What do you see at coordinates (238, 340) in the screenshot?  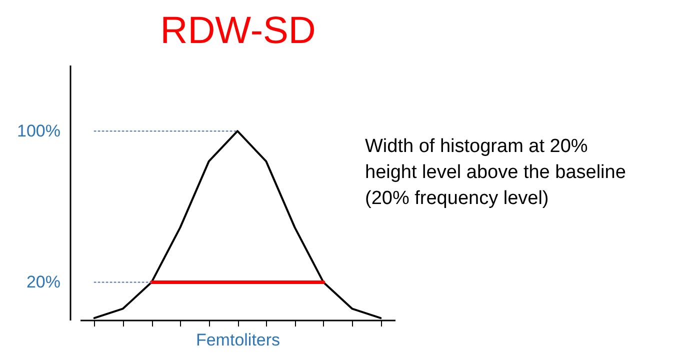 I see `x-axis-title: Femtoliters` at bounding box center [238, 340].